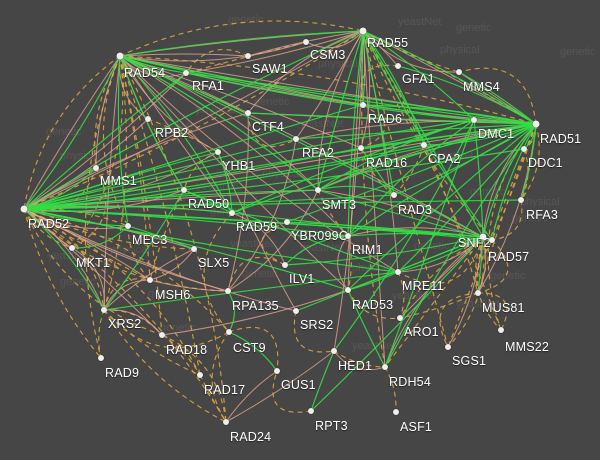 The width and height of the screenshot is (600, 460). What do you see at coordinates (542, 215) in the screenshot?
I see `node-label-rfa3: RFA3` at bounding box center [542, 215].